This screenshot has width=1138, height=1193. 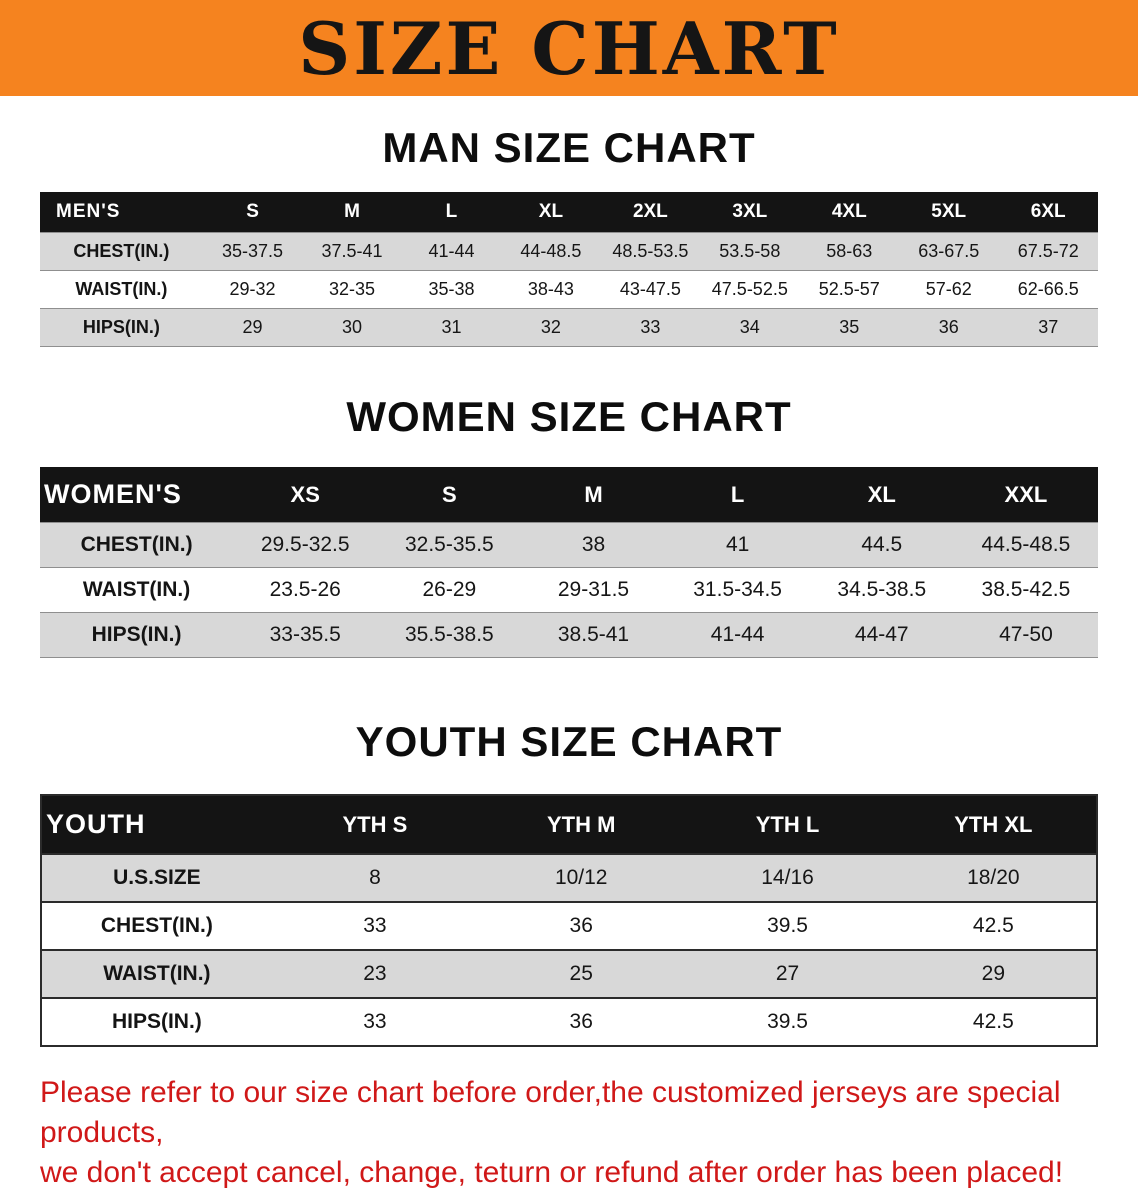 What do you see at coordinates (881, 634) in the screenshot?
I see `measurement-value-cell: 44-47` at bounding box center [881, 634].